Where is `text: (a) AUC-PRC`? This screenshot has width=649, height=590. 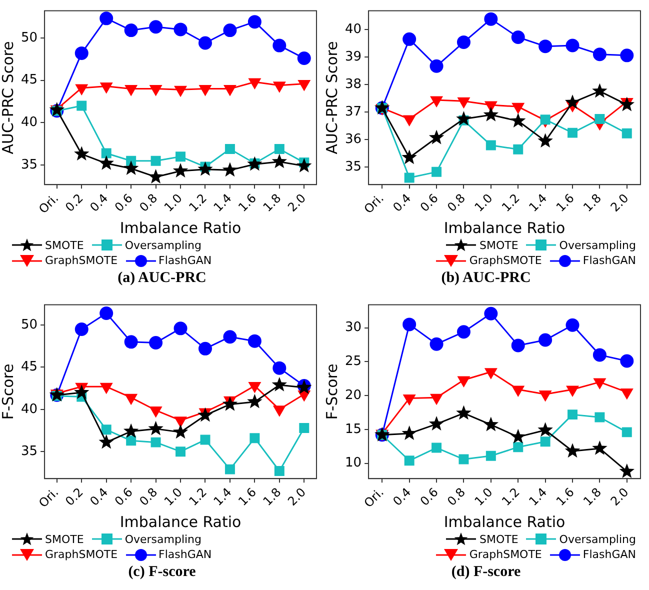 text: (a) AUC-PRC is located at coordinates (162, 278).